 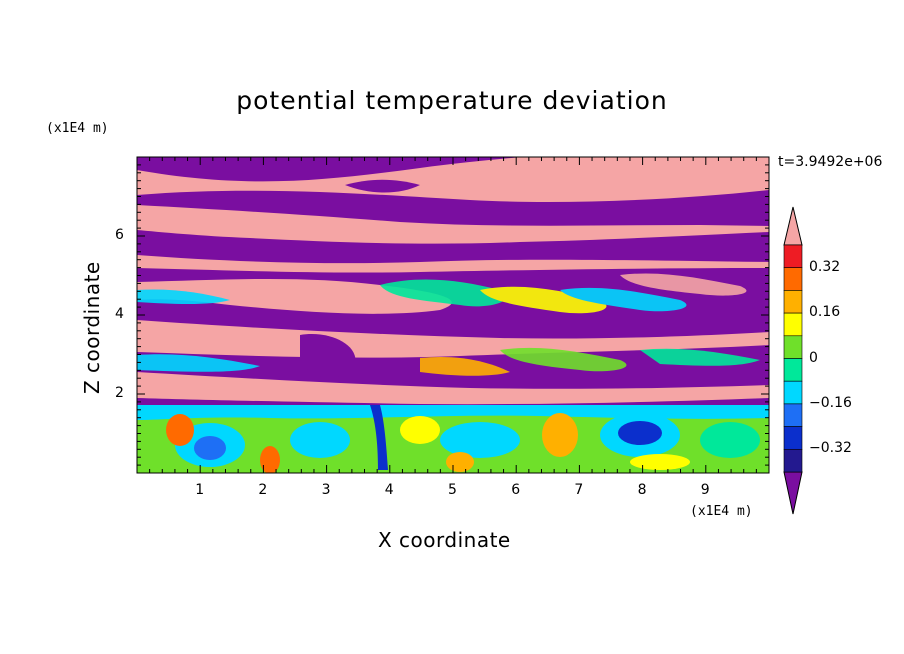 I want to click on colorbar-tick-label: −0.16, so click(x=830, y=402).